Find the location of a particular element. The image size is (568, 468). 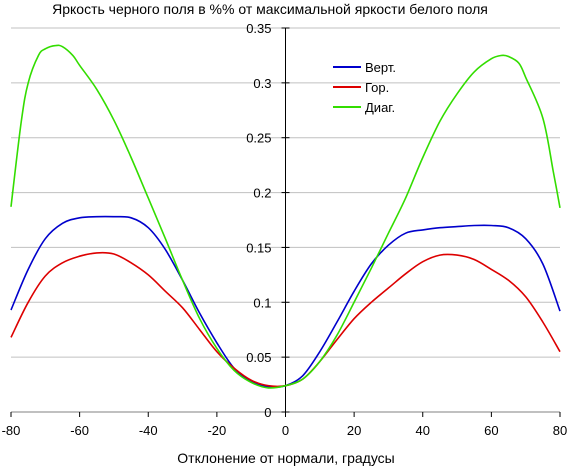

y-tick-label: 0.15 is located at coordinates (258, 247).